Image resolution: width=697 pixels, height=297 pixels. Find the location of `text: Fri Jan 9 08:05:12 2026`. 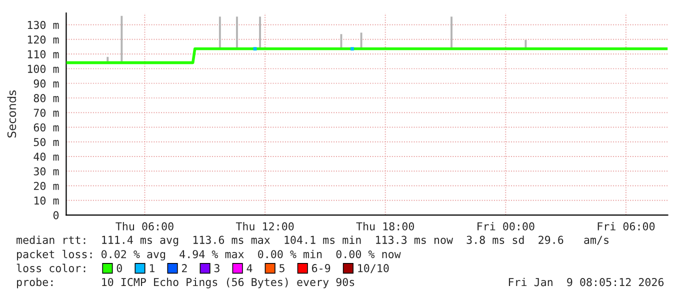

text: Fri Jan 9 08:05:12 2026 is located at coordinates (586, 282).